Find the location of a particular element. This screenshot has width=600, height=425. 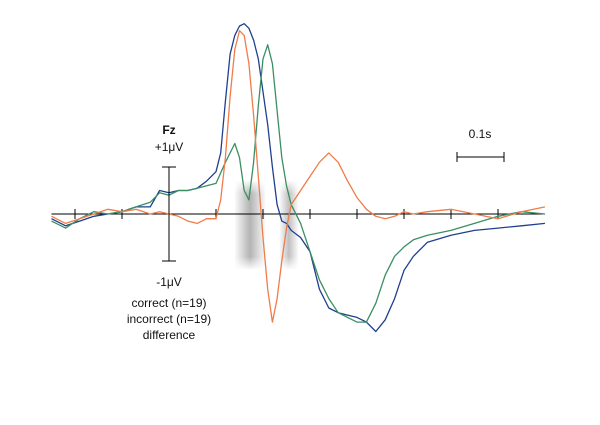

legend-correct: correct (n=19) is located at coordinates (168, 303).